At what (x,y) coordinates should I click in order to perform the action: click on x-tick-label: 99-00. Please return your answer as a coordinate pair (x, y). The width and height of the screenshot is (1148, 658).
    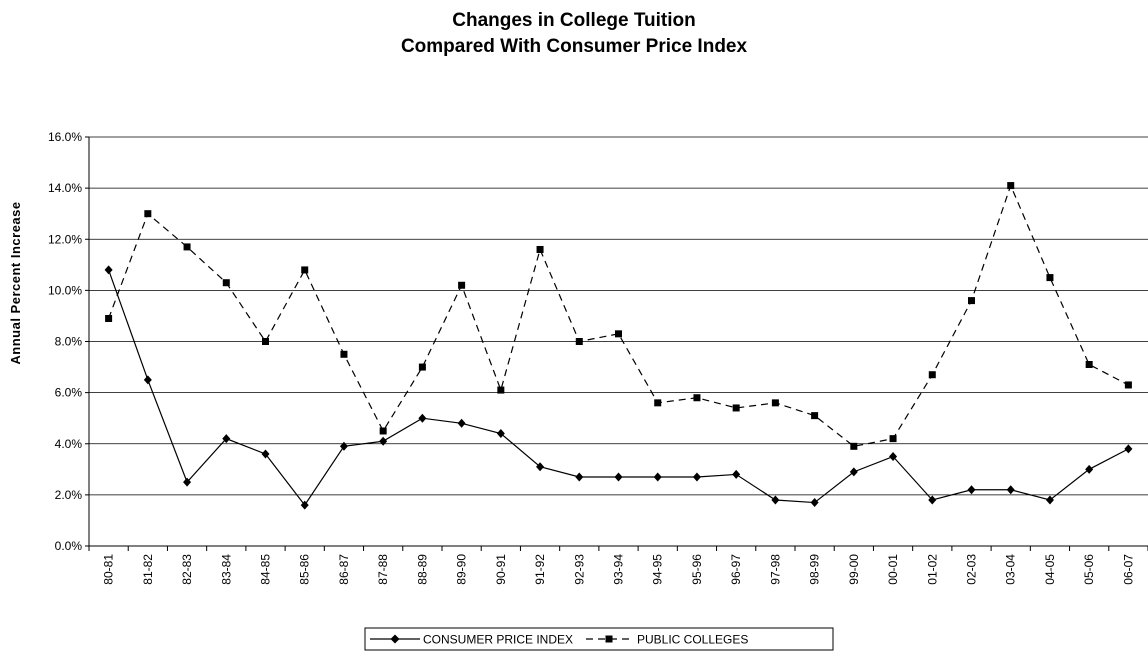
    Looking at the image, I should click on (854, 569).